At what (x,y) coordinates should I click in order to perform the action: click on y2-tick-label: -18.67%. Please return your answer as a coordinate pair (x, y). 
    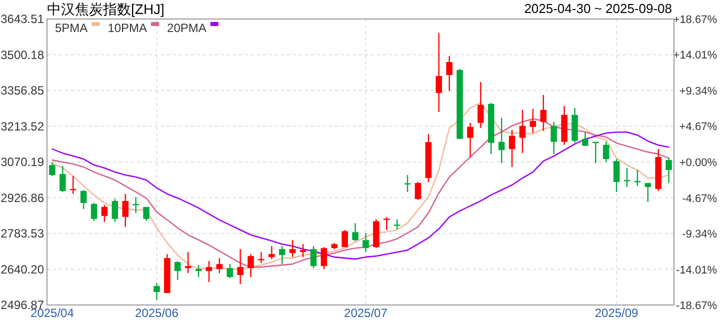
    Looking at the image, I should click on (697, 306).